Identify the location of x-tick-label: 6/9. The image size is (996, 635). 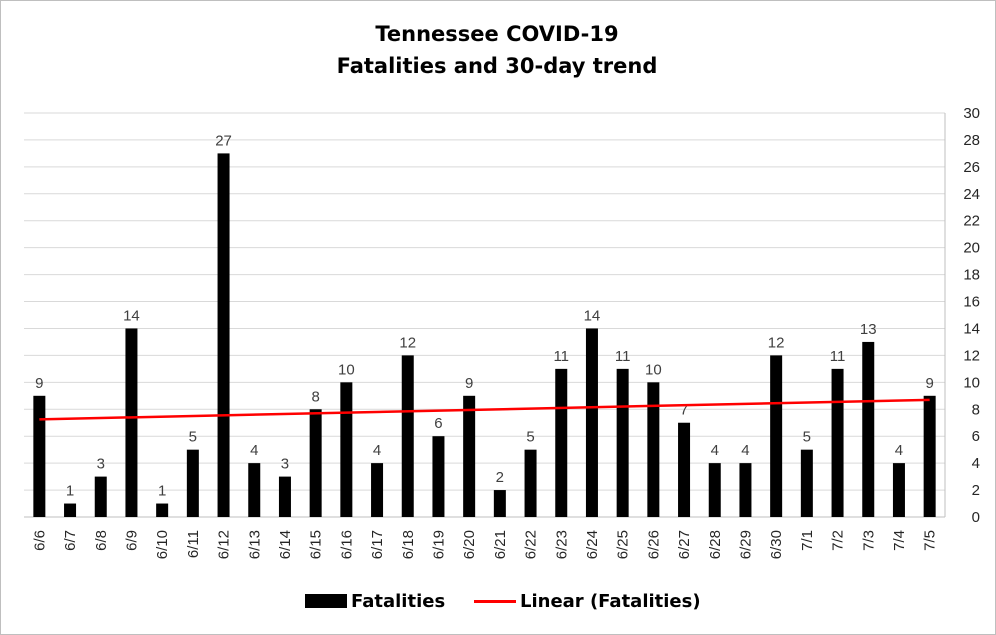
(131, 540).